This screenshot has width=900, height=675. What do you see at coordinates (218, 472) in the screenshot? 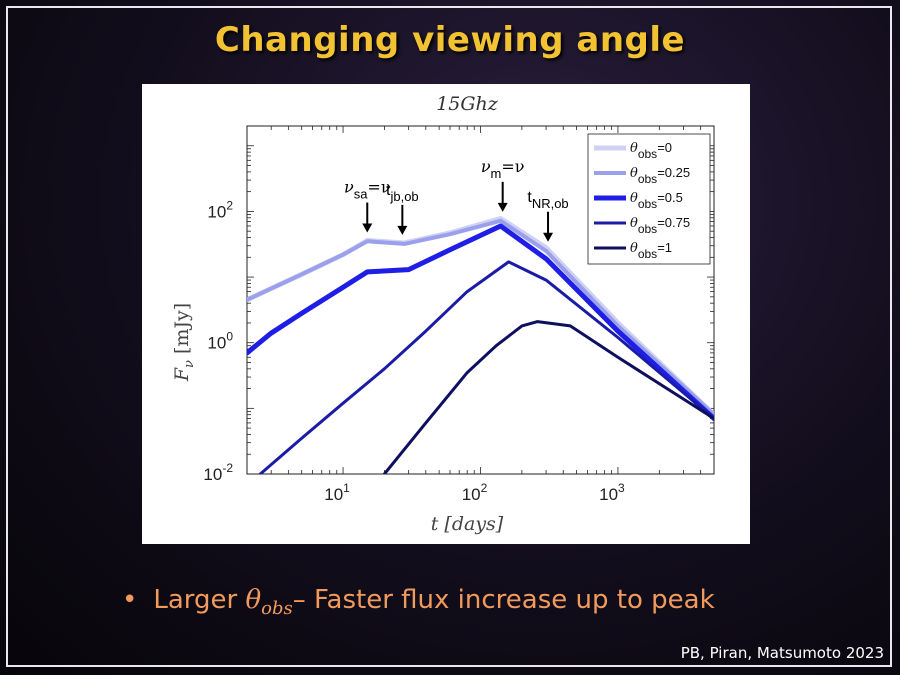
I see `y-tick-label: 10⁻²` at bounding box center [218, 472].